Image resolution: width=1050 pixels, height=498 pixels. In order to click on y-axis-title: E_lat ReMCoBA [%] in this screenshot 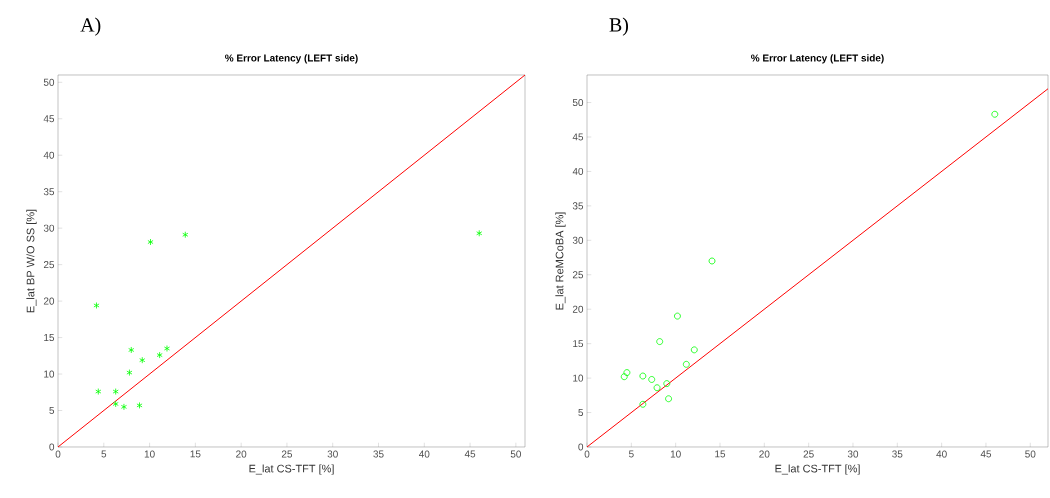, I will do `click(560, 261)`.